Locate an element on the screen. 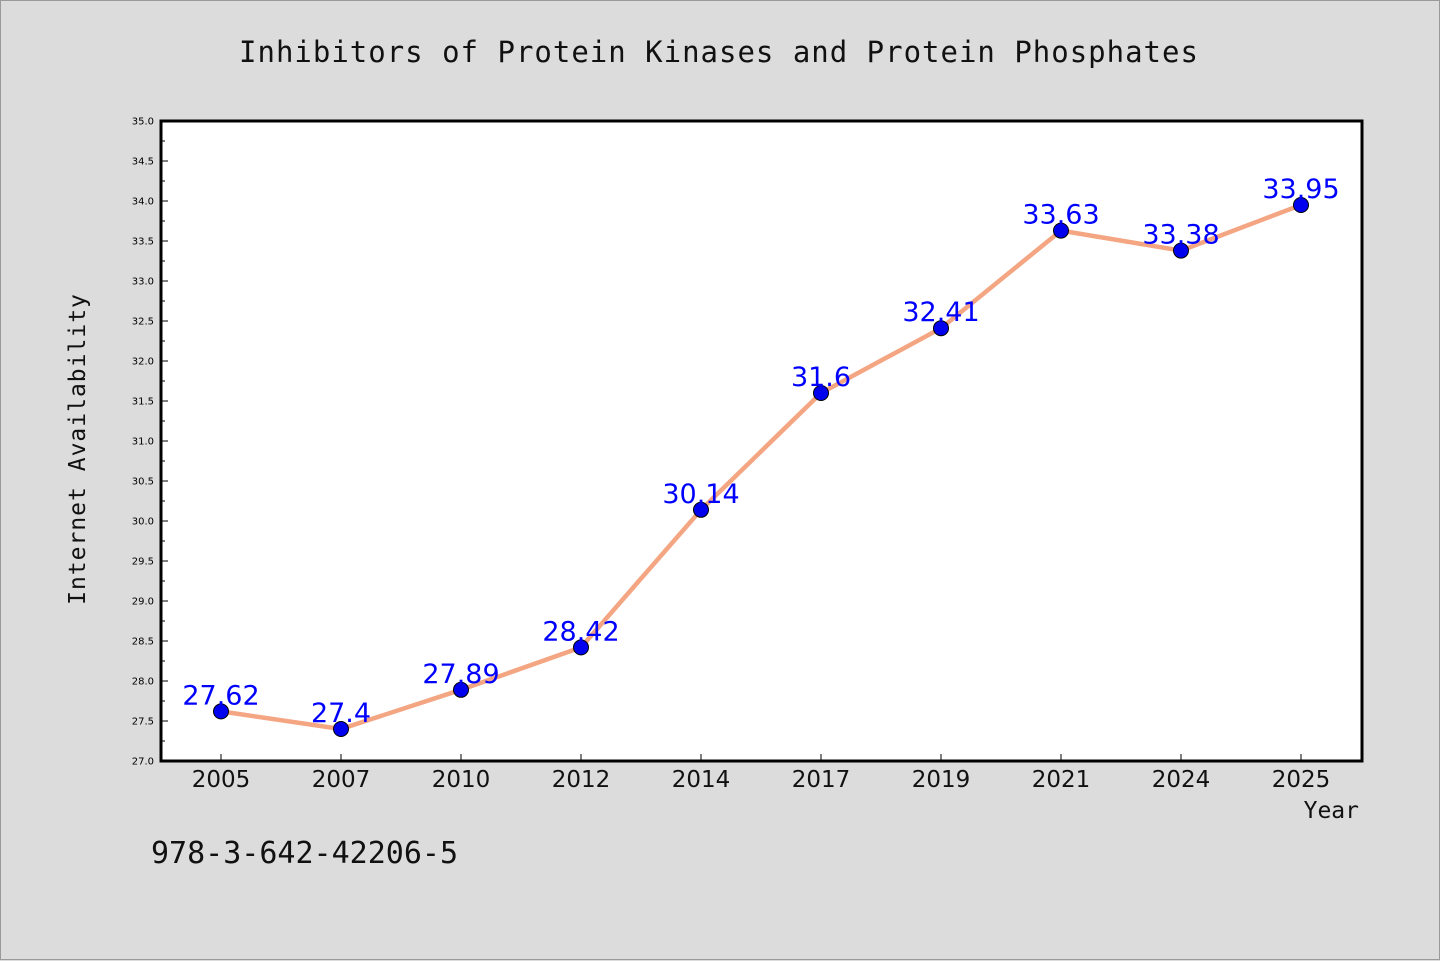 The width and height of the screenshot is (1440, 961). data-label: 27.4 is located at coordinates (341, 713).